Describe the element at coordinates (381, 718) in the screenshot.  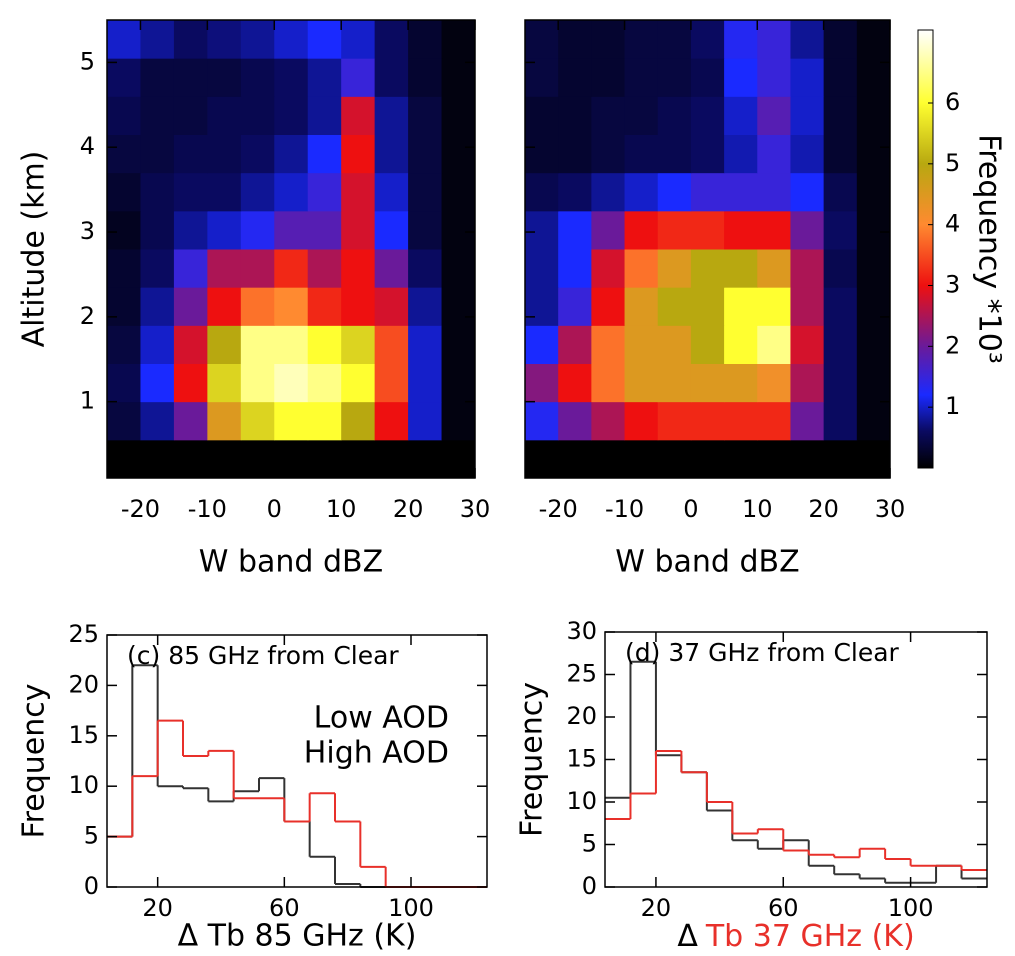
I see `legend-entry: Low AOD` at that location.